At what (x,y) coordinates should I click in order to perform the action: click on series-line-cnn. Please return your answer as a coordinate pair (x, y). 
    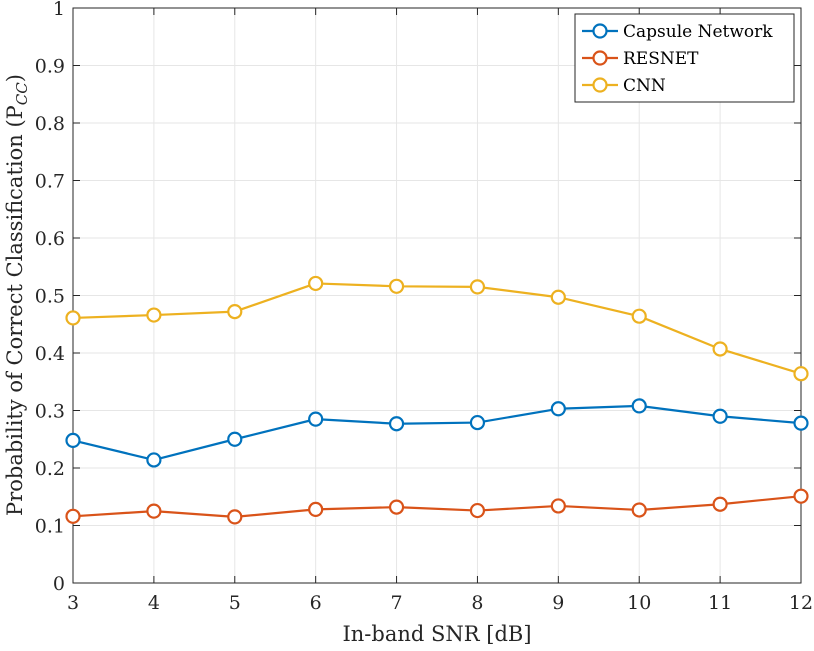
    Looking at the image, I should click on (437, 328).